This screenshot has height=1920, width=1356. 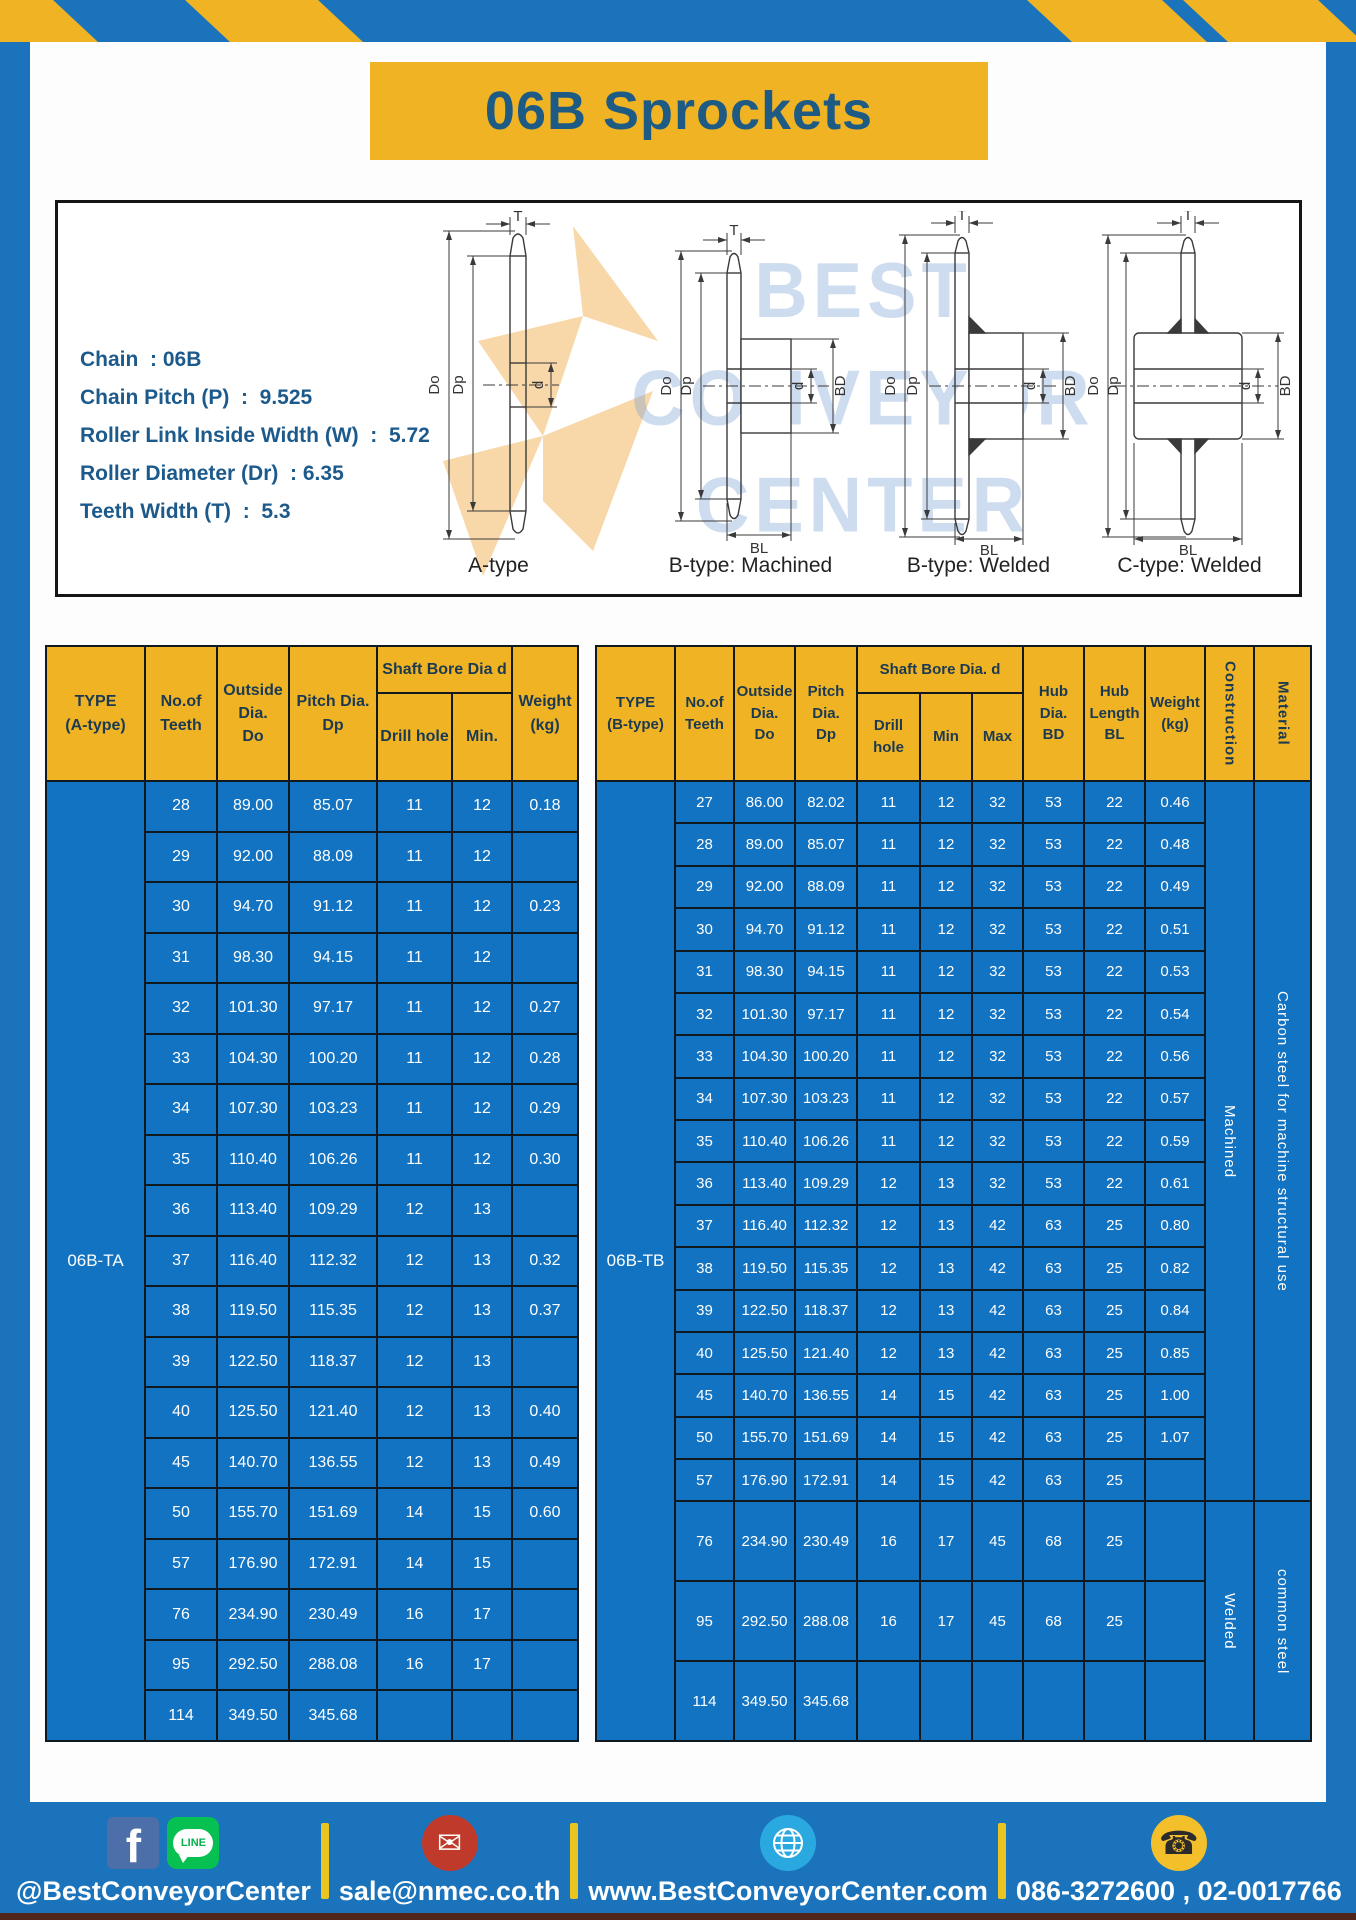 I want to click on page-title: 06B Sprockets, so click(x=679, y=111).